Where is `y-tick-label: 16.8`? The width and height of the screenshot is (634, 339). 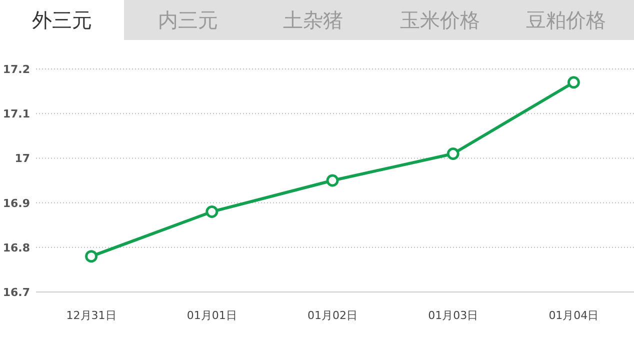 y-tick-label: 16.8 is located at coordinates (16, 247).